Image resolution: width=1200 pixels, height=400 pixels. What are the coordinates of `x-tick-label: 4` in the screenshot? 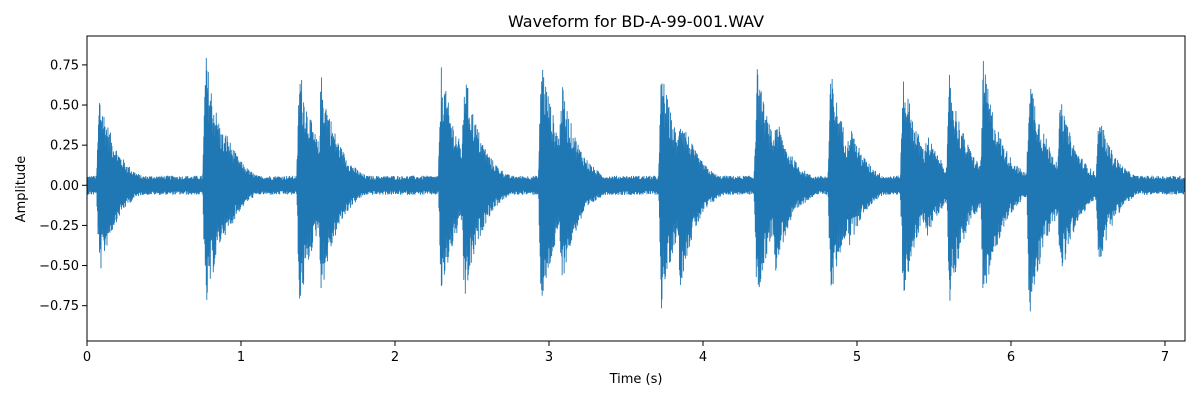 It's located at (703, 357).